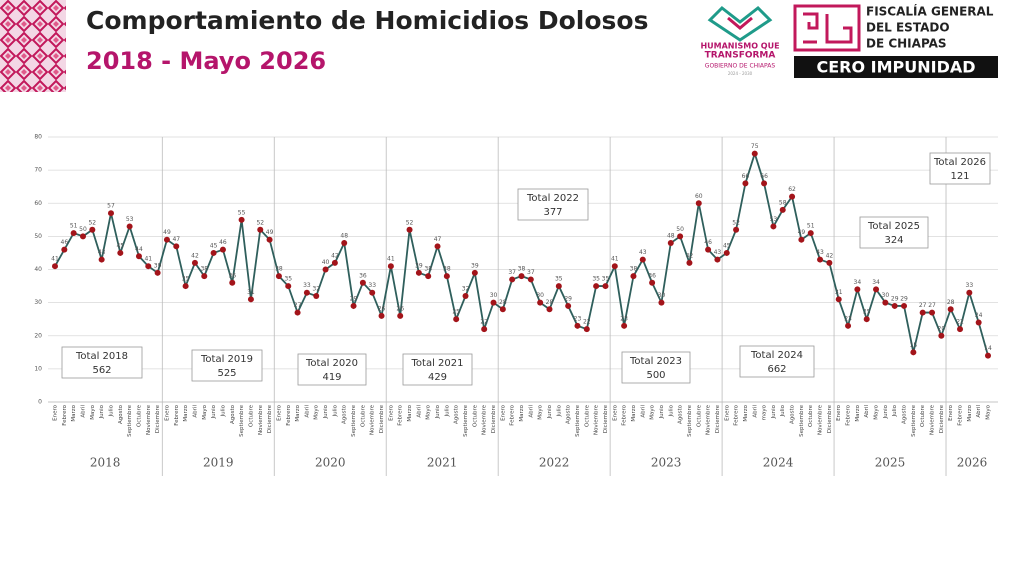 This screenshot has width=1024, height=580. What do you see at coordinates (38, 203) in the screenshot?
I see `y-tick-label: 60` at bounding box center [38, 203].